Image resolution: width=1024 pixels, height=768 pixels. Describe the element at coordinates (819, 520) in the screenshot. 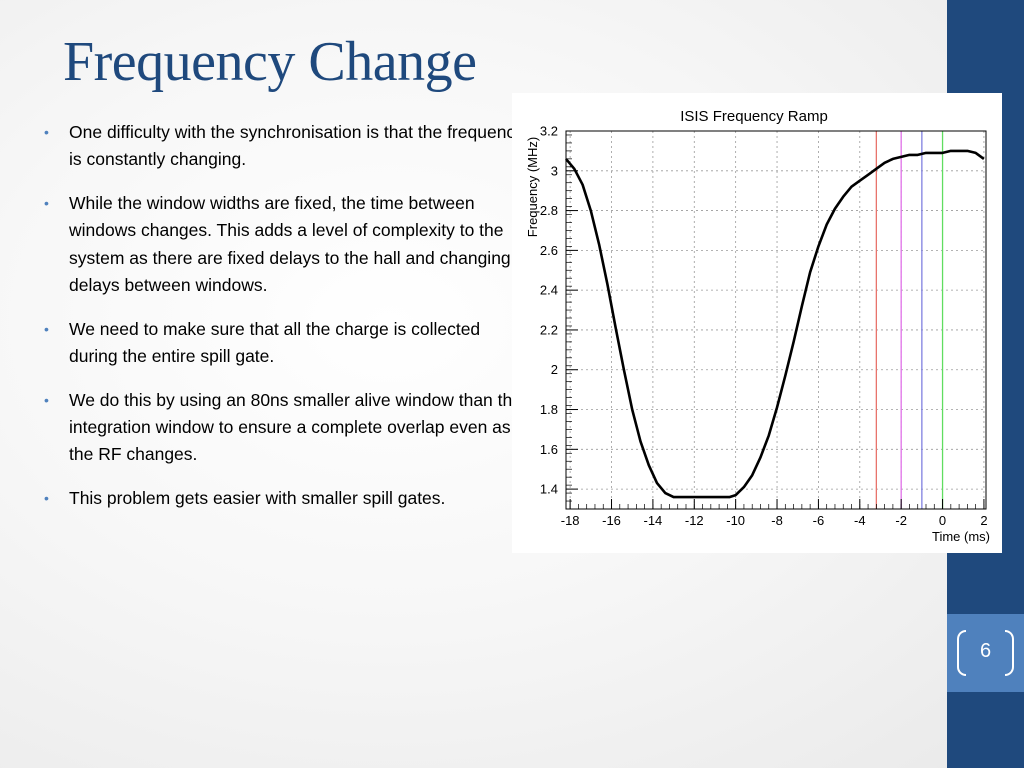

I see `x-tick-label: -6` at that location.